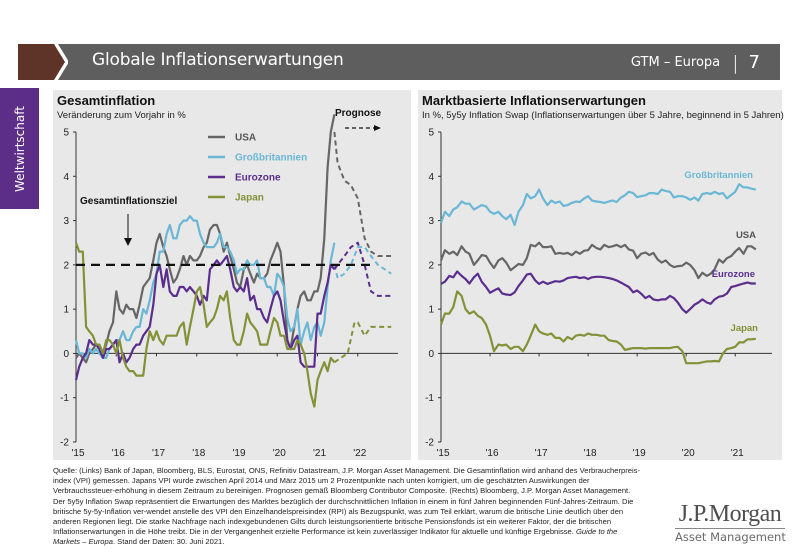  Describe the element at coordinates (362, 342) in the screenshot. I see `series-line-japan-prognose` at that location.